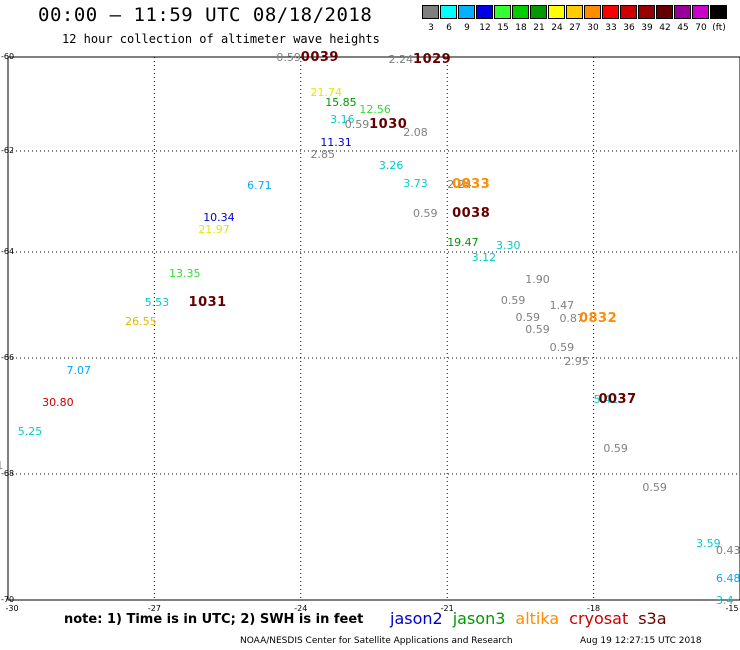 The image size is (740, 650). Describe the element at coordinates (728, 578) in the screenshot. I see `wave-height-value: 6.48` at that location.